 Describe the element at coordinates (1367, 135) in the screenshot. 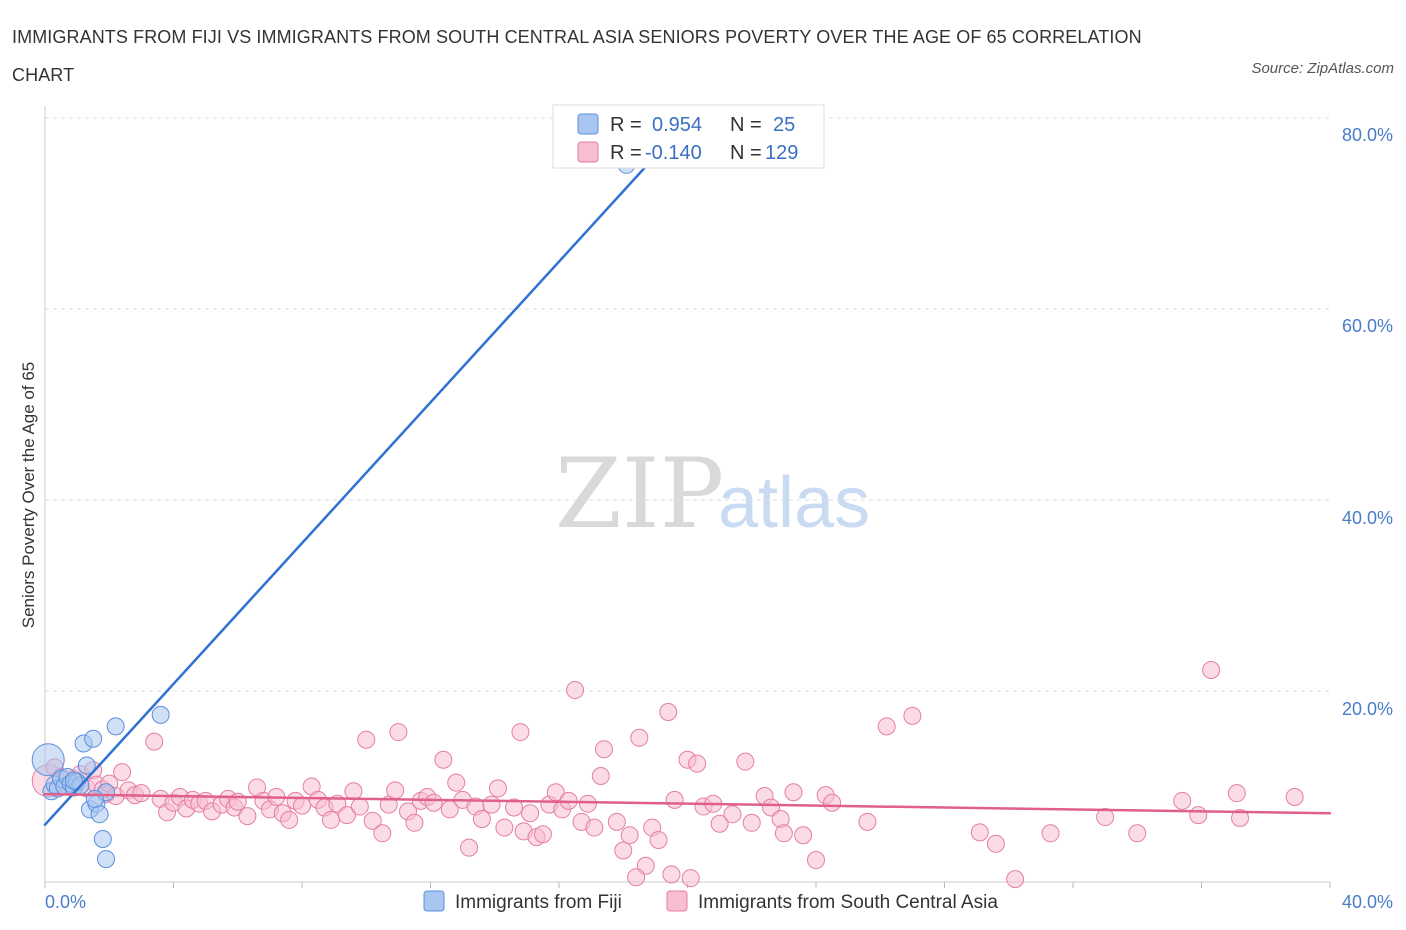

I see `y-tick-label-80: 80.0%` at that location.